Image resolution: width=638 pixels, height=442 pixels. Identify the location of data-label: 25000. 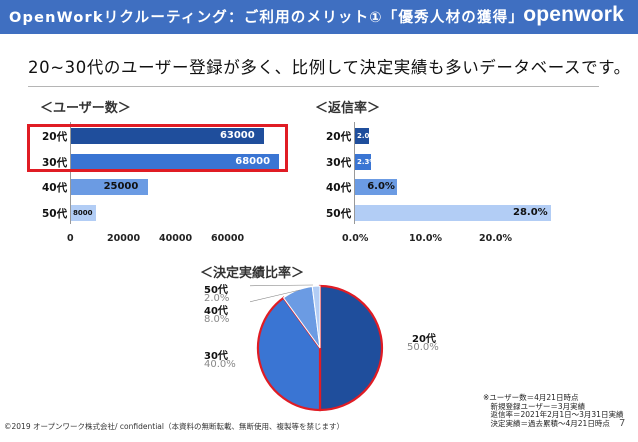
(121, 186).